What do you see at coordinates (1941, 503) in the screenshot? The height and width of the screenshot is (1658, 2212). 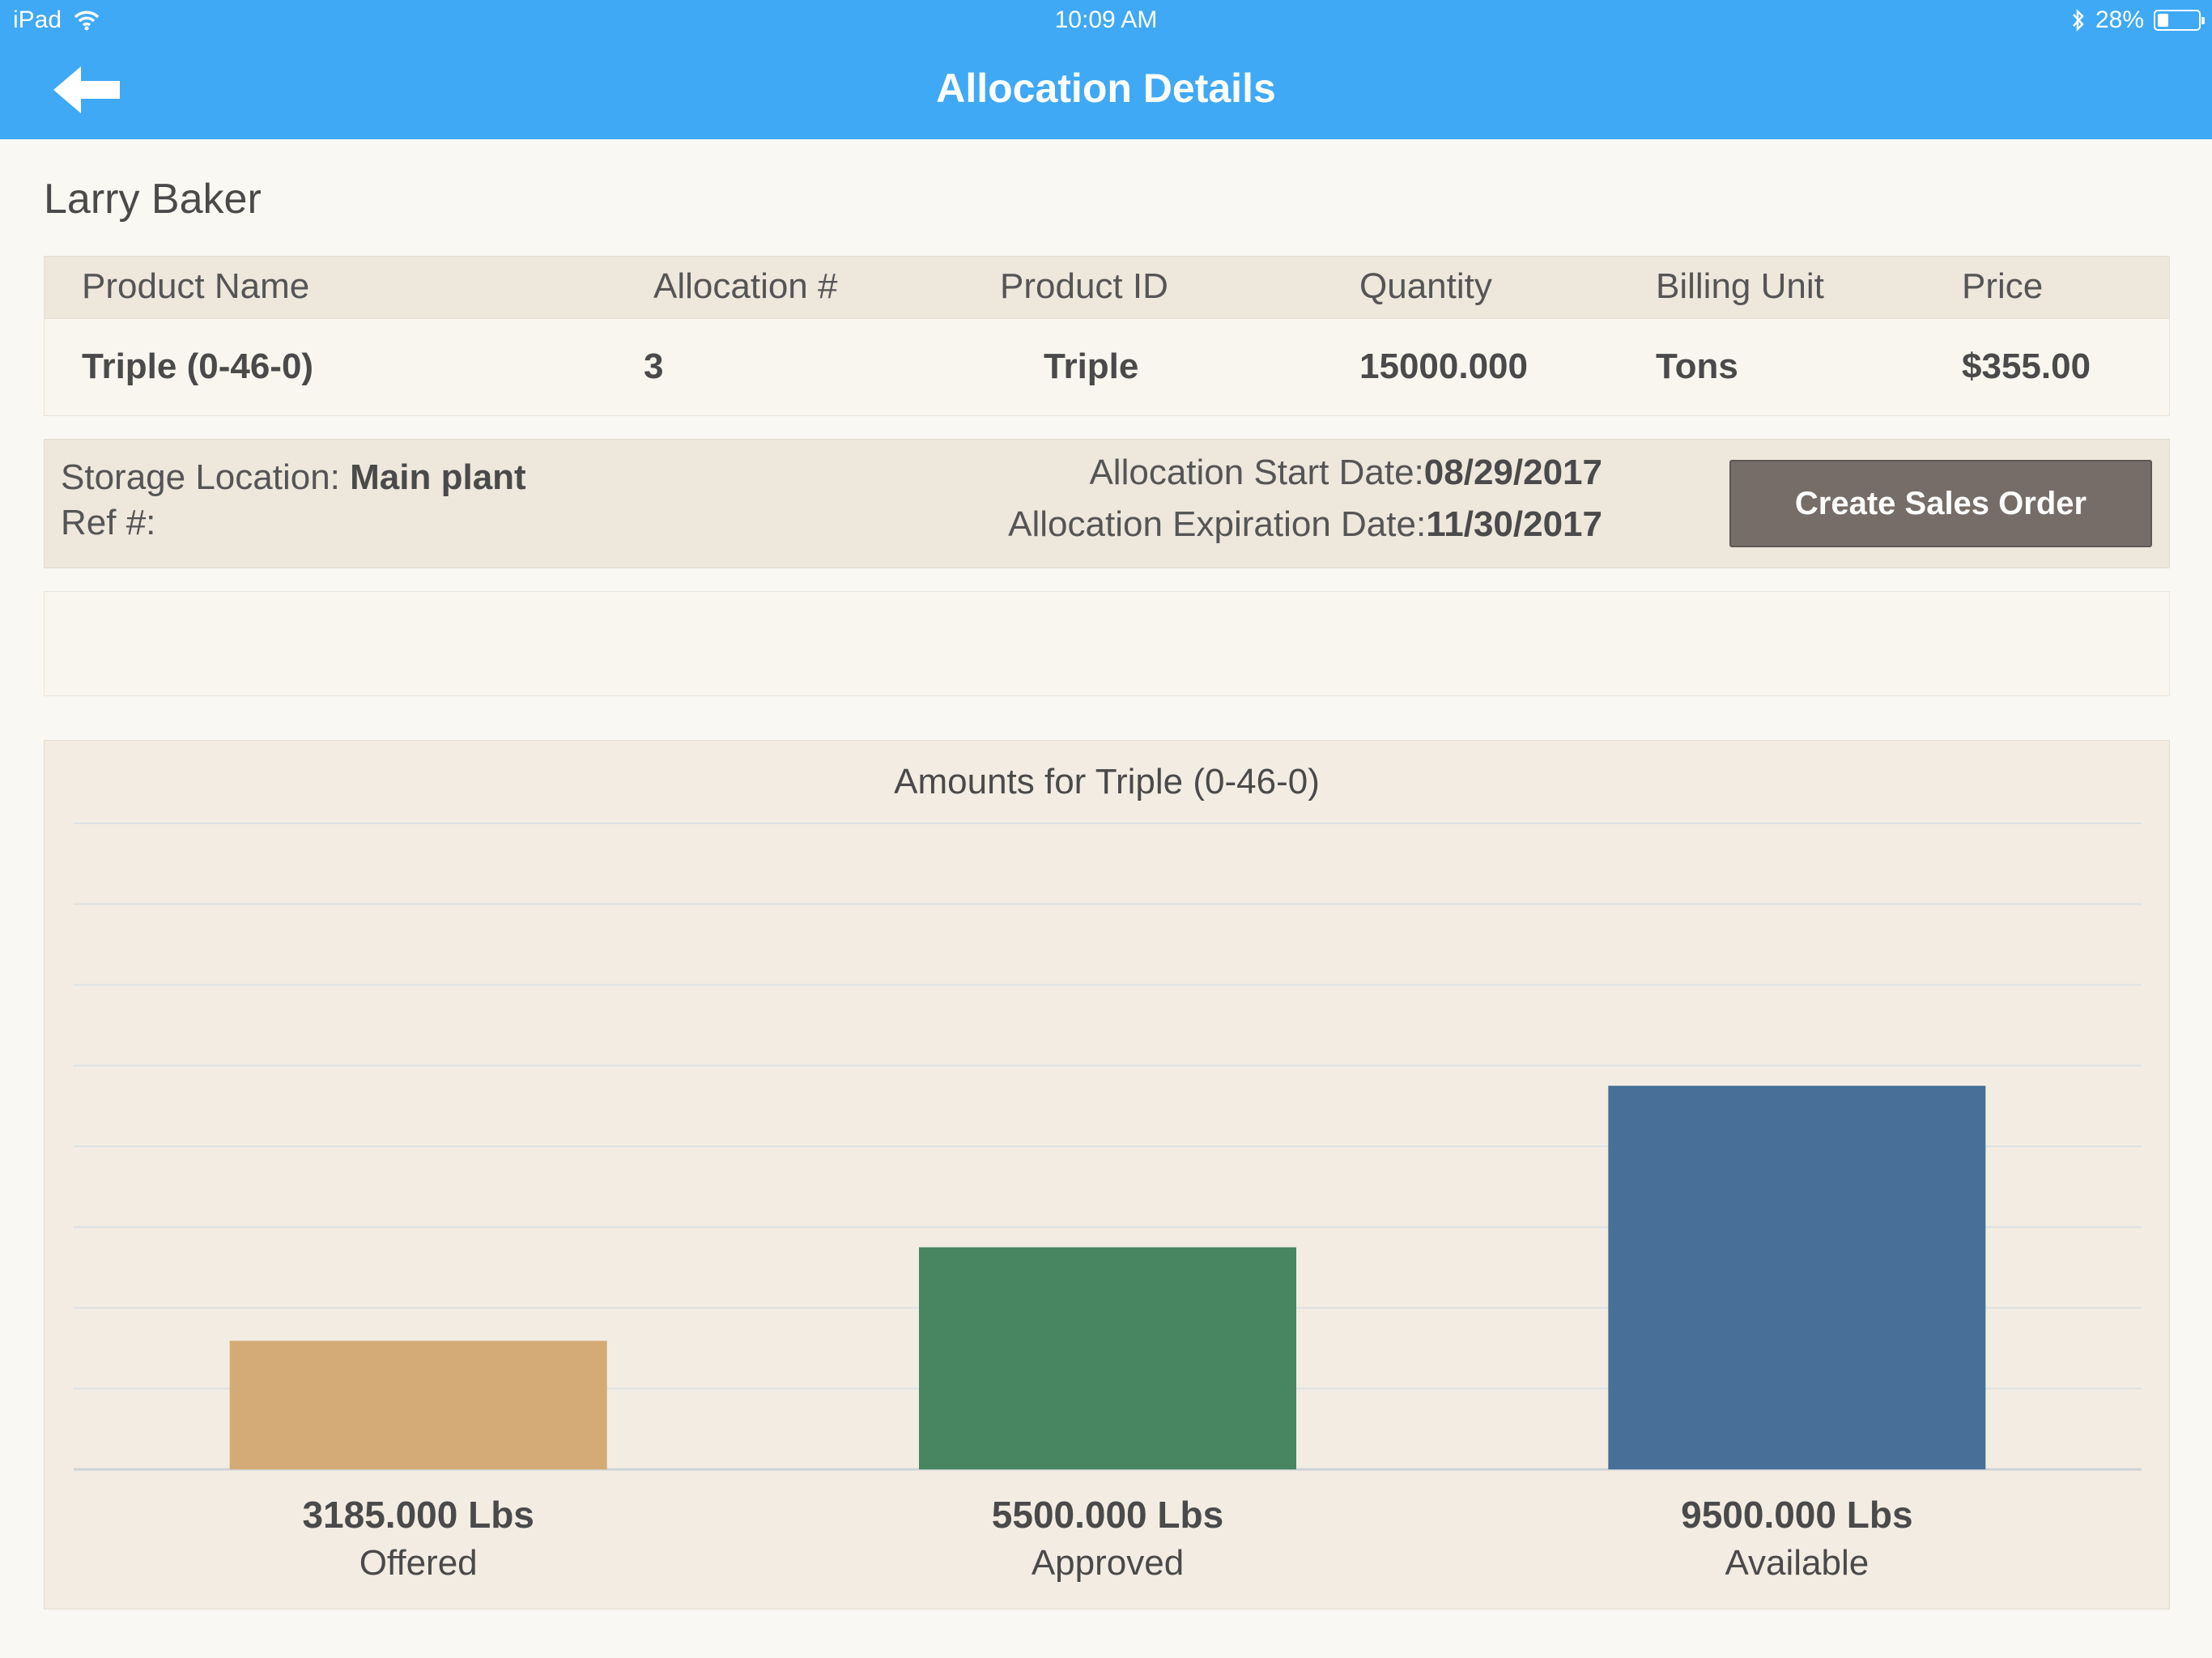 I see `create-sales-order-button: Create Sales Order` at bounding box center [1941, 503].